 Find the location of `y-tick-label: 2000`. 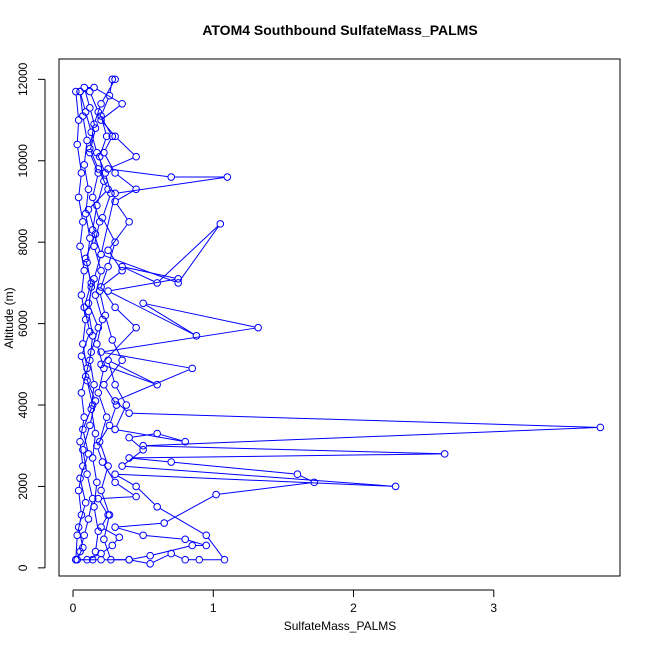

y-tick-label: 2000 is located at coordinates (23, 486).